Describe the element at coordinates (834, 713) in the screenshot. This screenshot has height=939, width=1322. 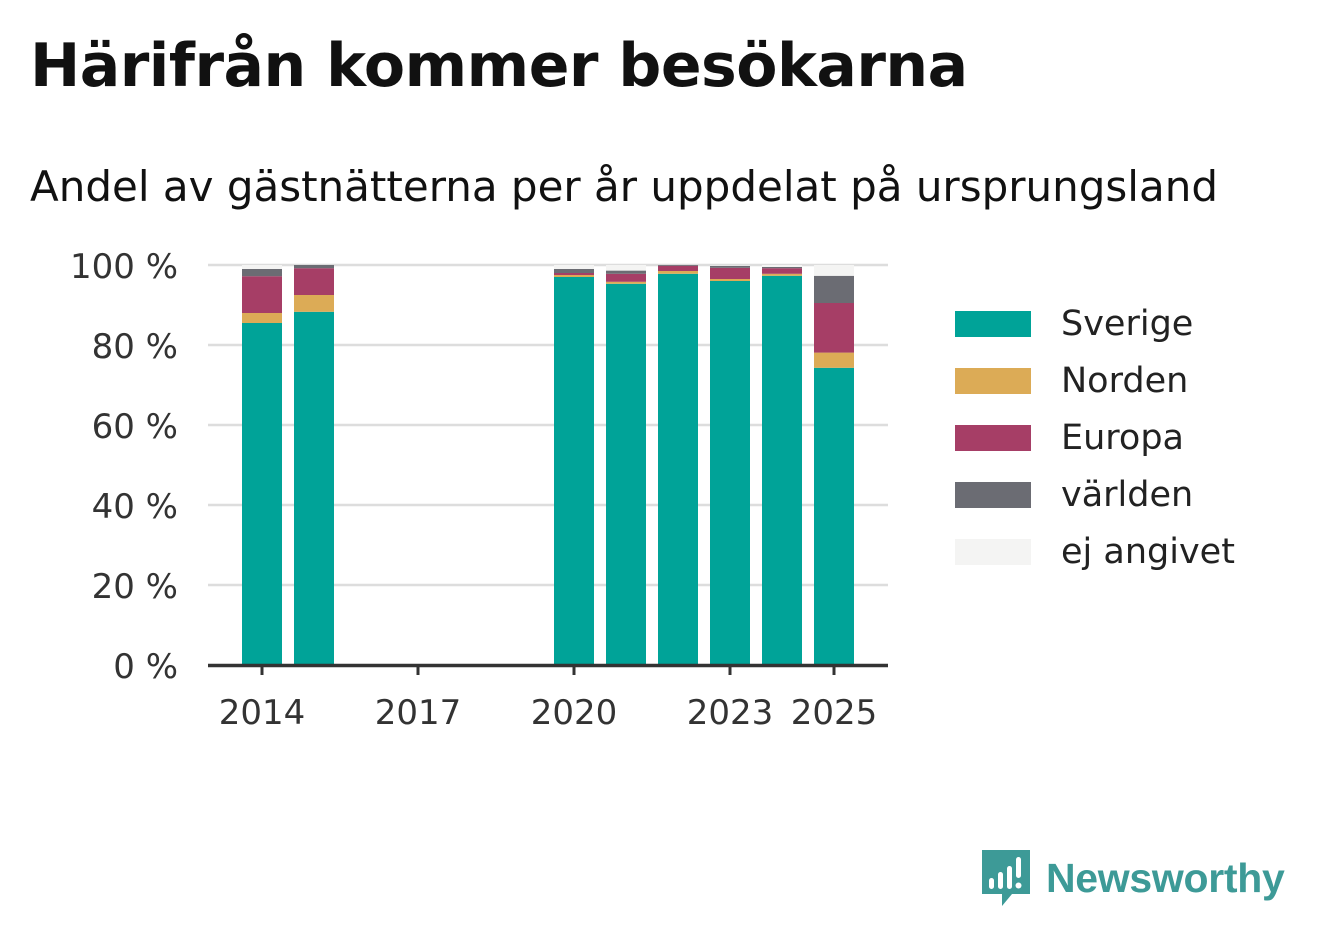
I see `x-tick-label: 2025` at that location.